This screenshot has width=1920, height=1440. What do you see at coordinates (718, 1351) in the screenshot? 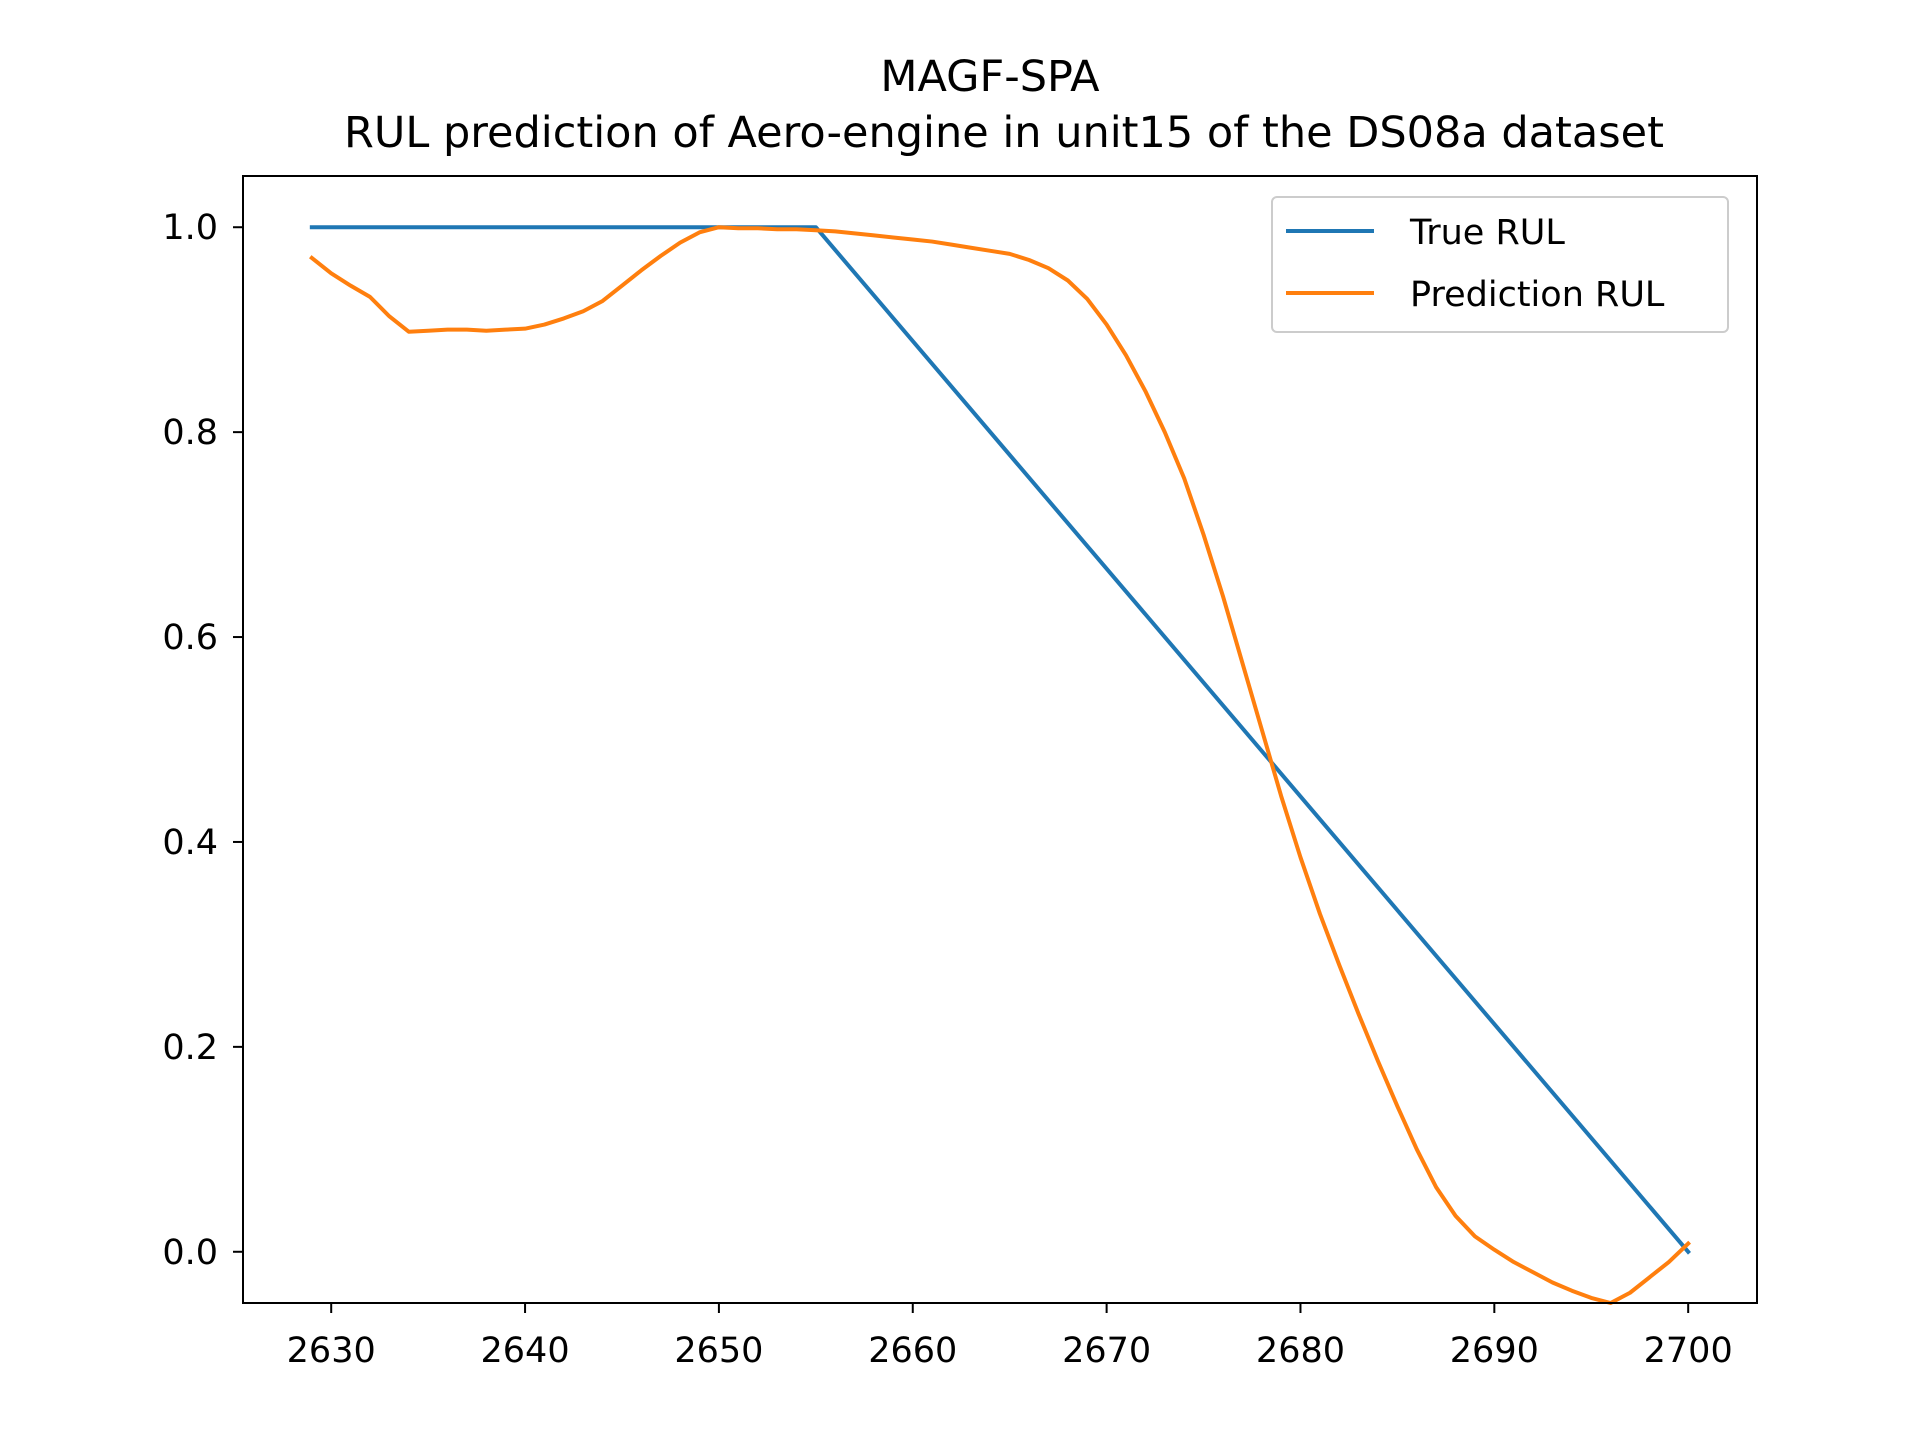
I see `x-tick-label: 2650` at bounding box center [718, 1351].